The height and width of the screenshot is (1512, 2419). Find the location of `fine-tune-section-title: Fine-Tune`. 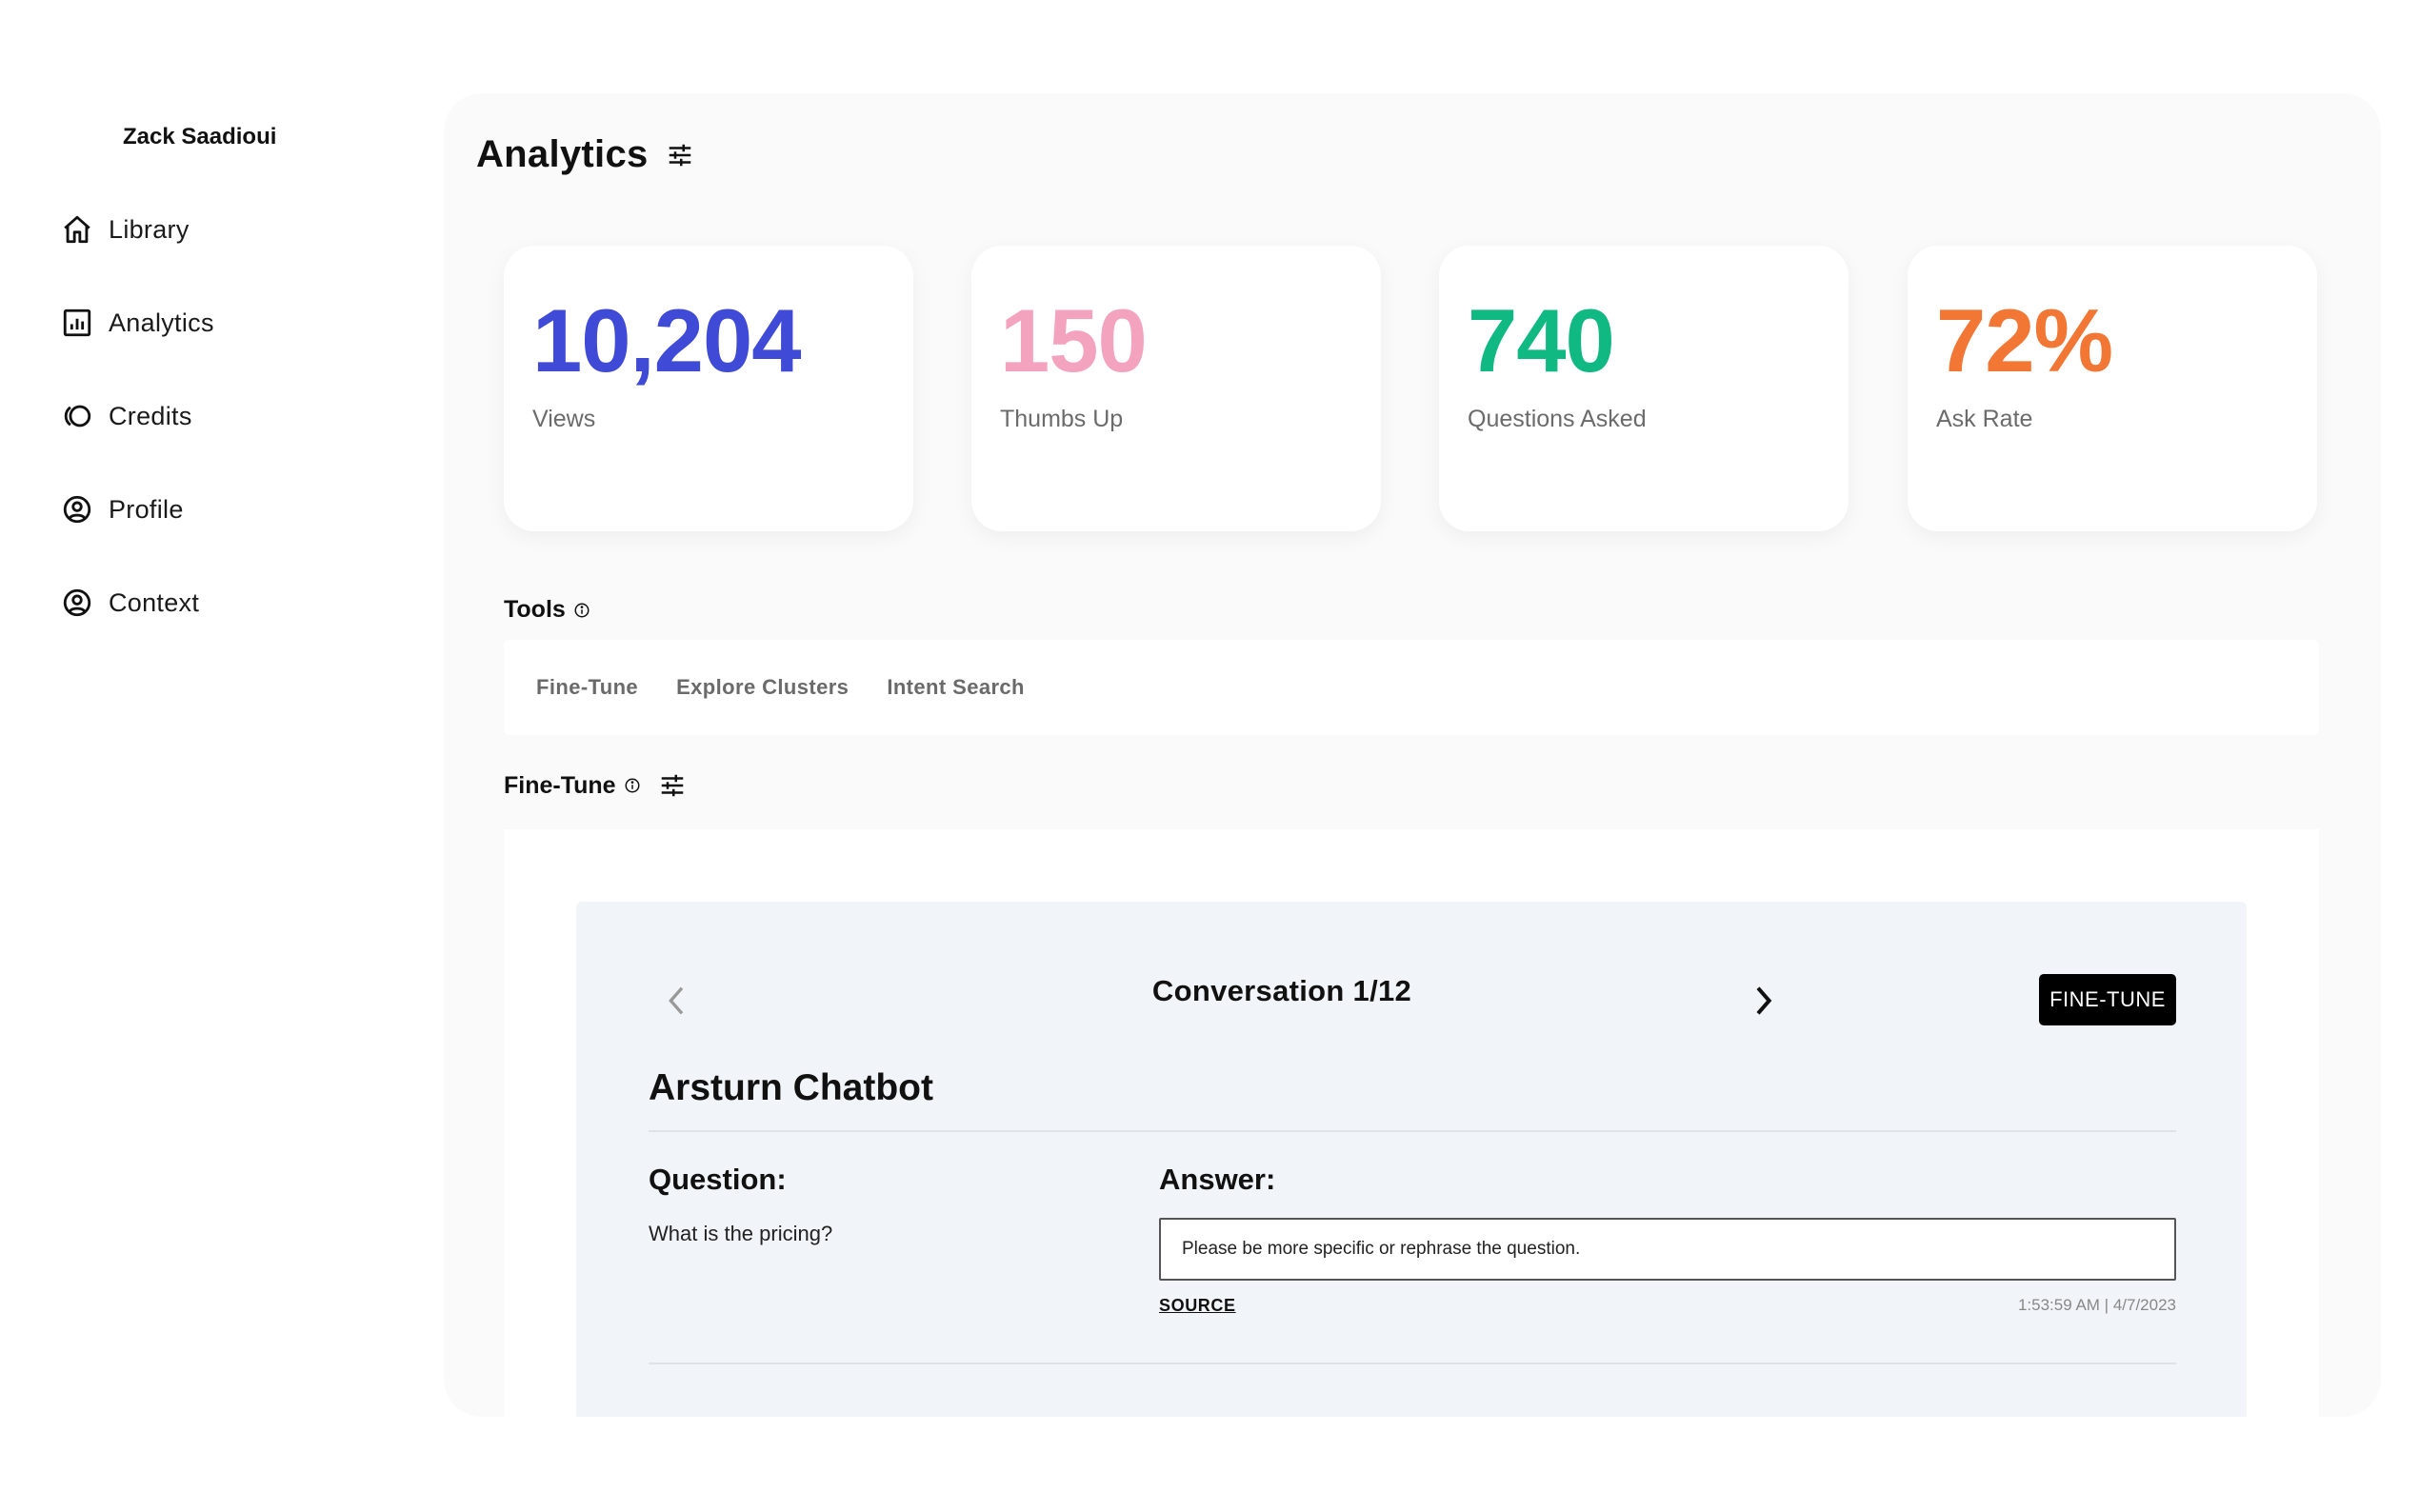

fine-tune-section-title: Fine-Tune is located at coordinates (595, 785).